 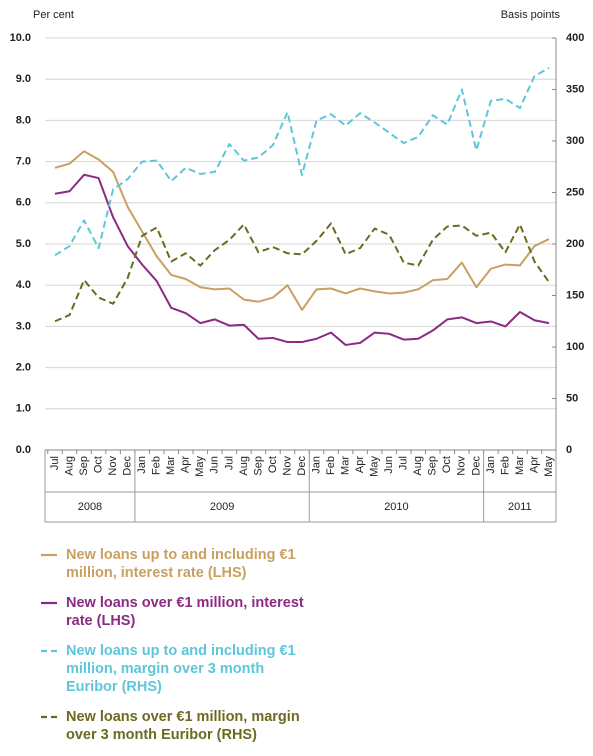 What do you see at coordinates (520, 507) in the screenshot?
I see `year-label: 2011` at bounding box center [520, 507].